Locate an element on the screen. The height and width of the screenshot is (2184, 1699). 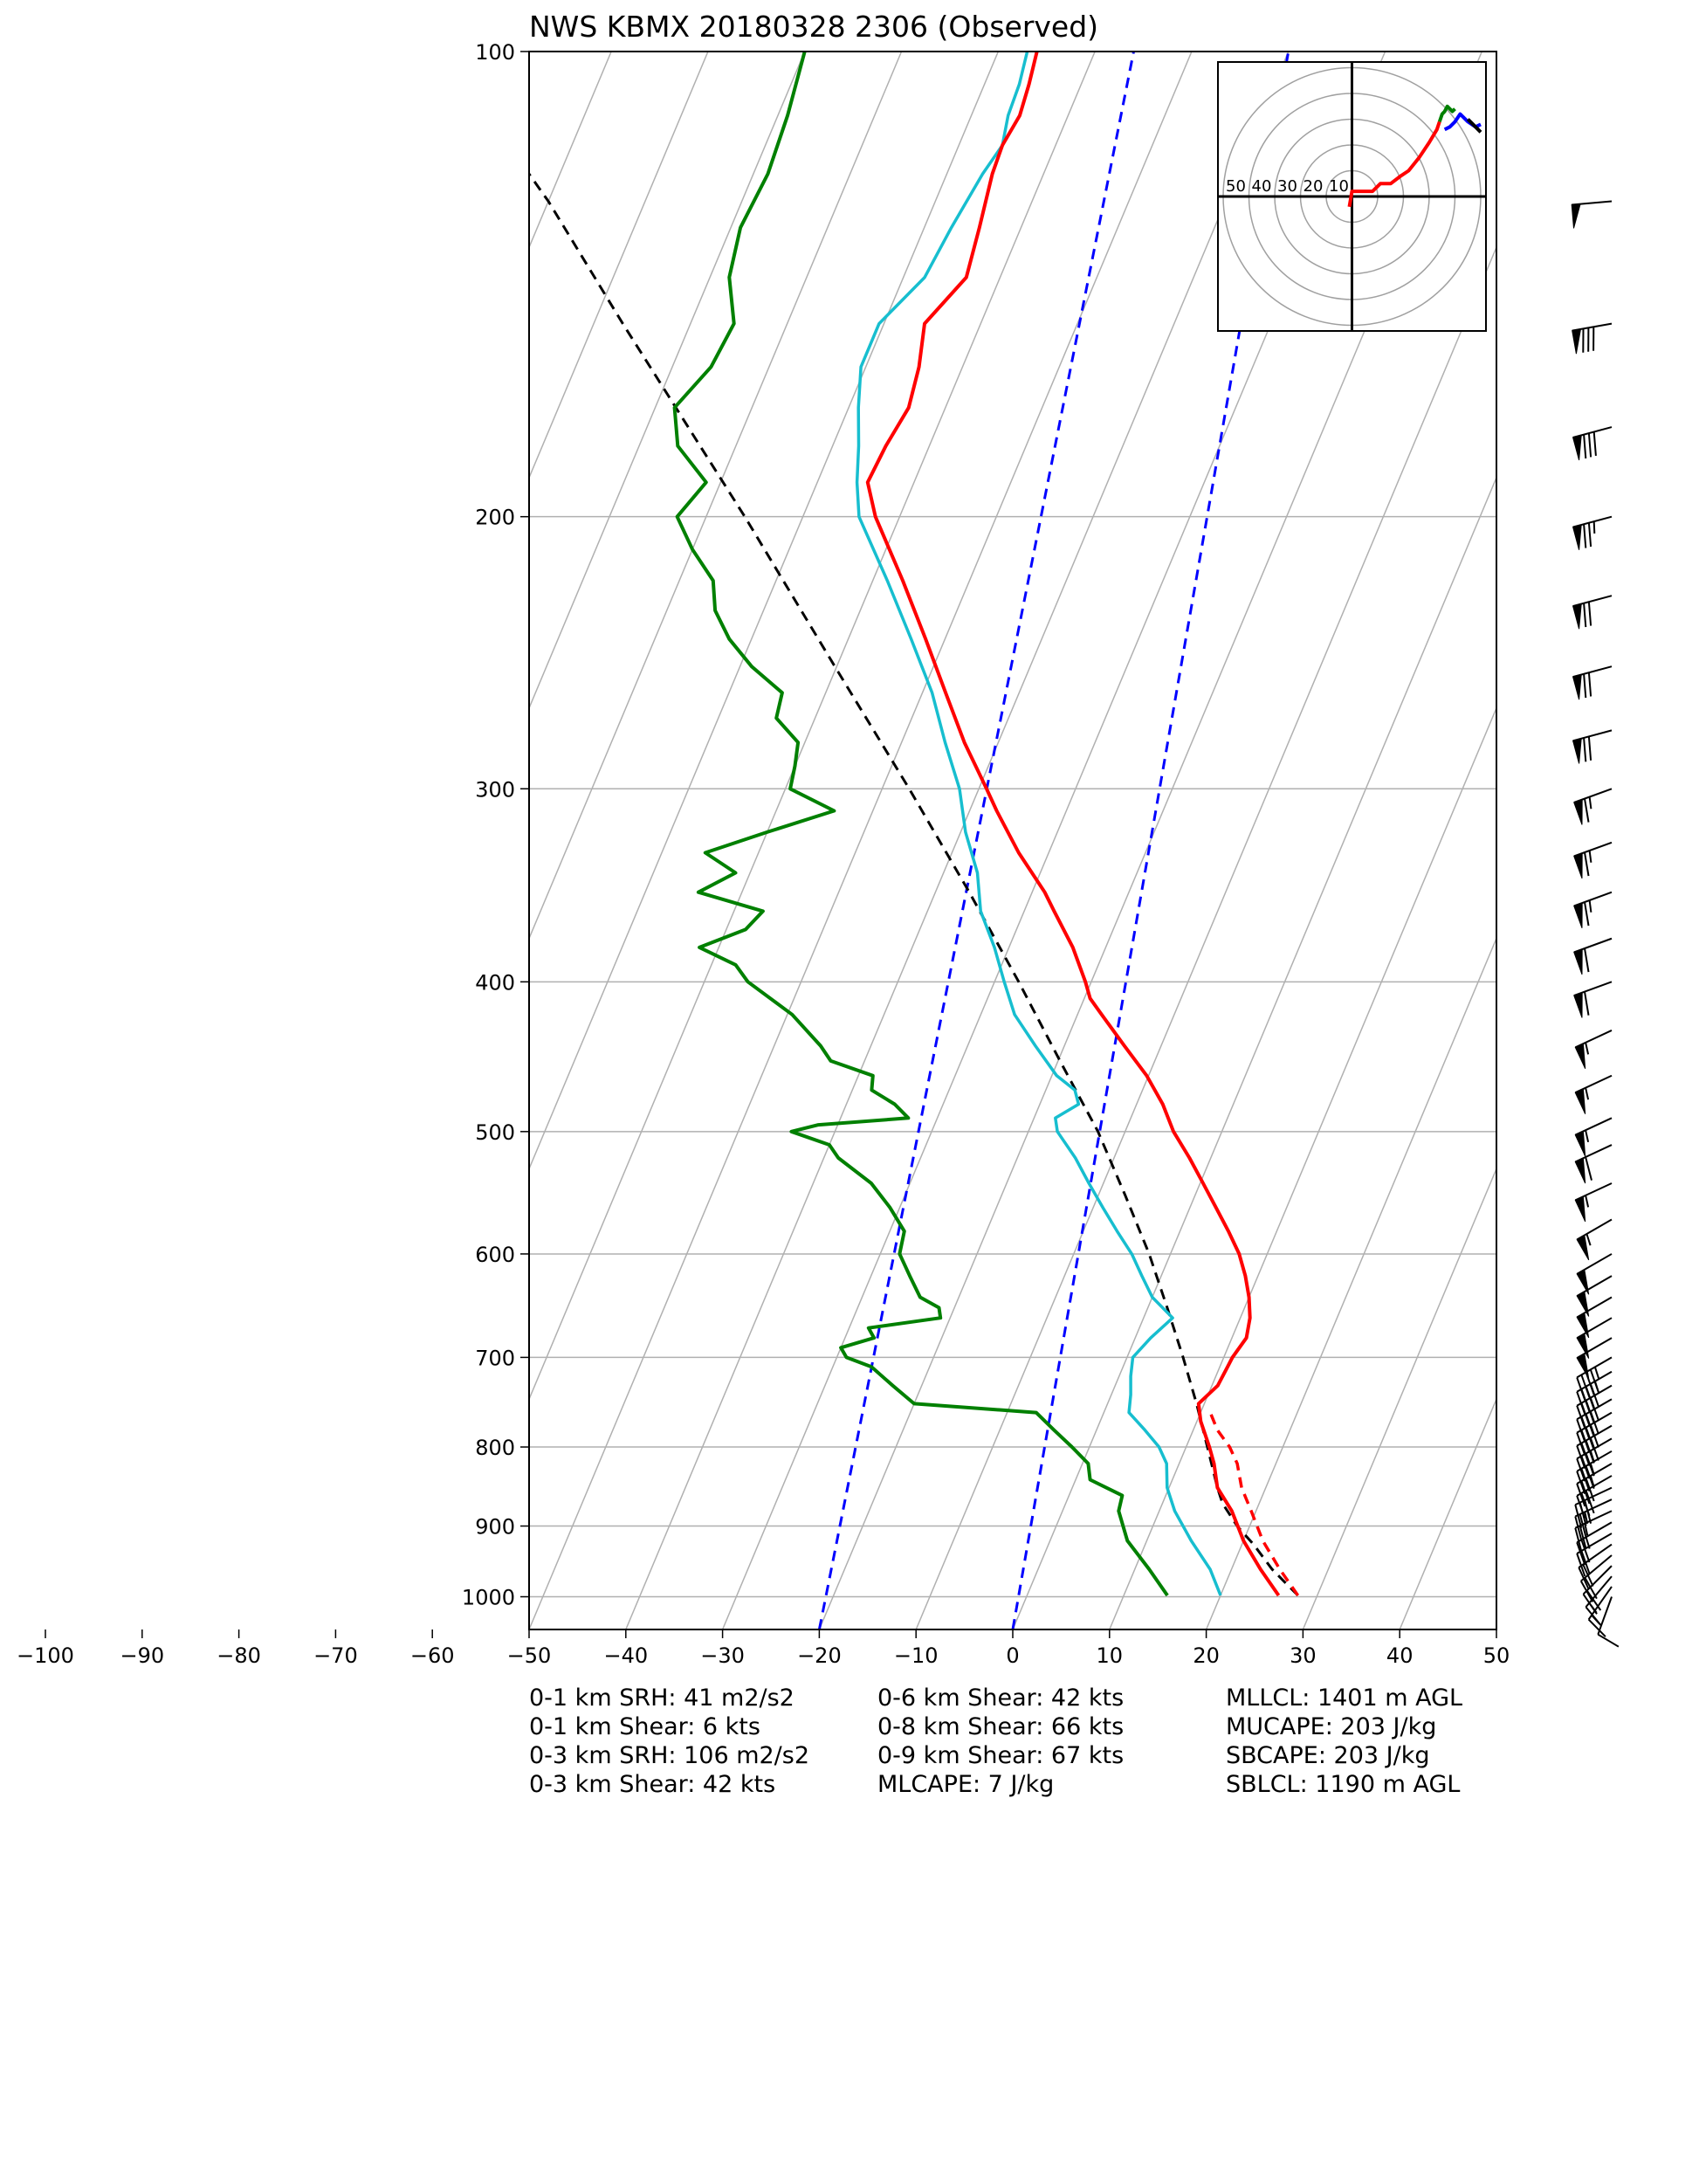
chart-title: NWS KBMX 20180328 2306 (Observed) is located at coordinates (813, 27).